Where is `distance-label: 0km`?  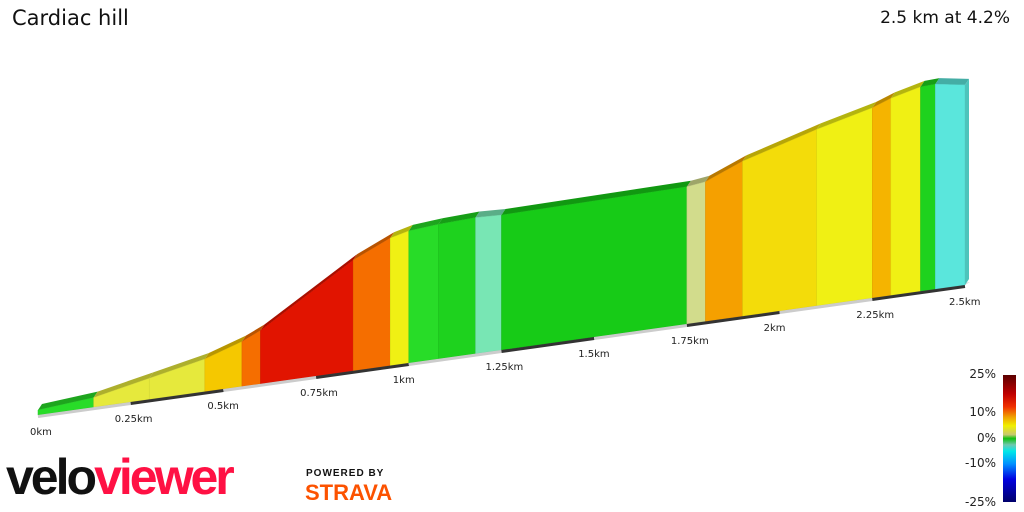 distance-label: 0km is located at coordinates (41, 432).